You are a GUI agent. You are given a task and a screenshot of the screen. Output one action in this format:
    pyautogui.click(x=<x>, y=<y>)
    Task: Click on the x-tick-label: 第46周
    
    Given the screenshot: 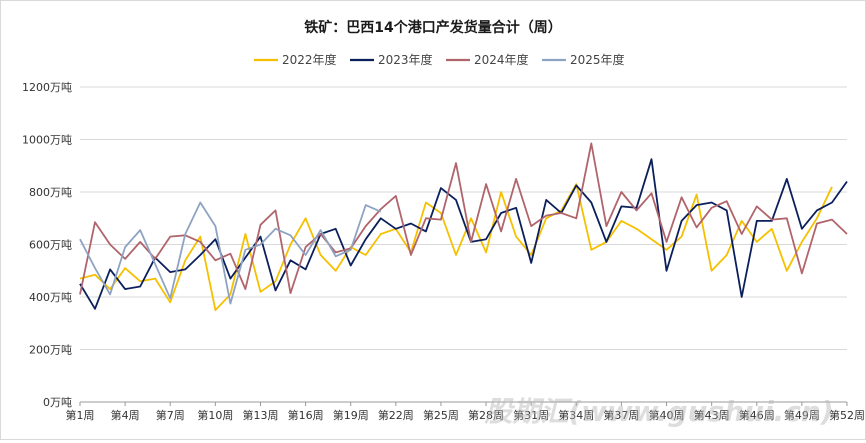 What is the action you would take?
    pyautogui.click(x=757, y=415)
    